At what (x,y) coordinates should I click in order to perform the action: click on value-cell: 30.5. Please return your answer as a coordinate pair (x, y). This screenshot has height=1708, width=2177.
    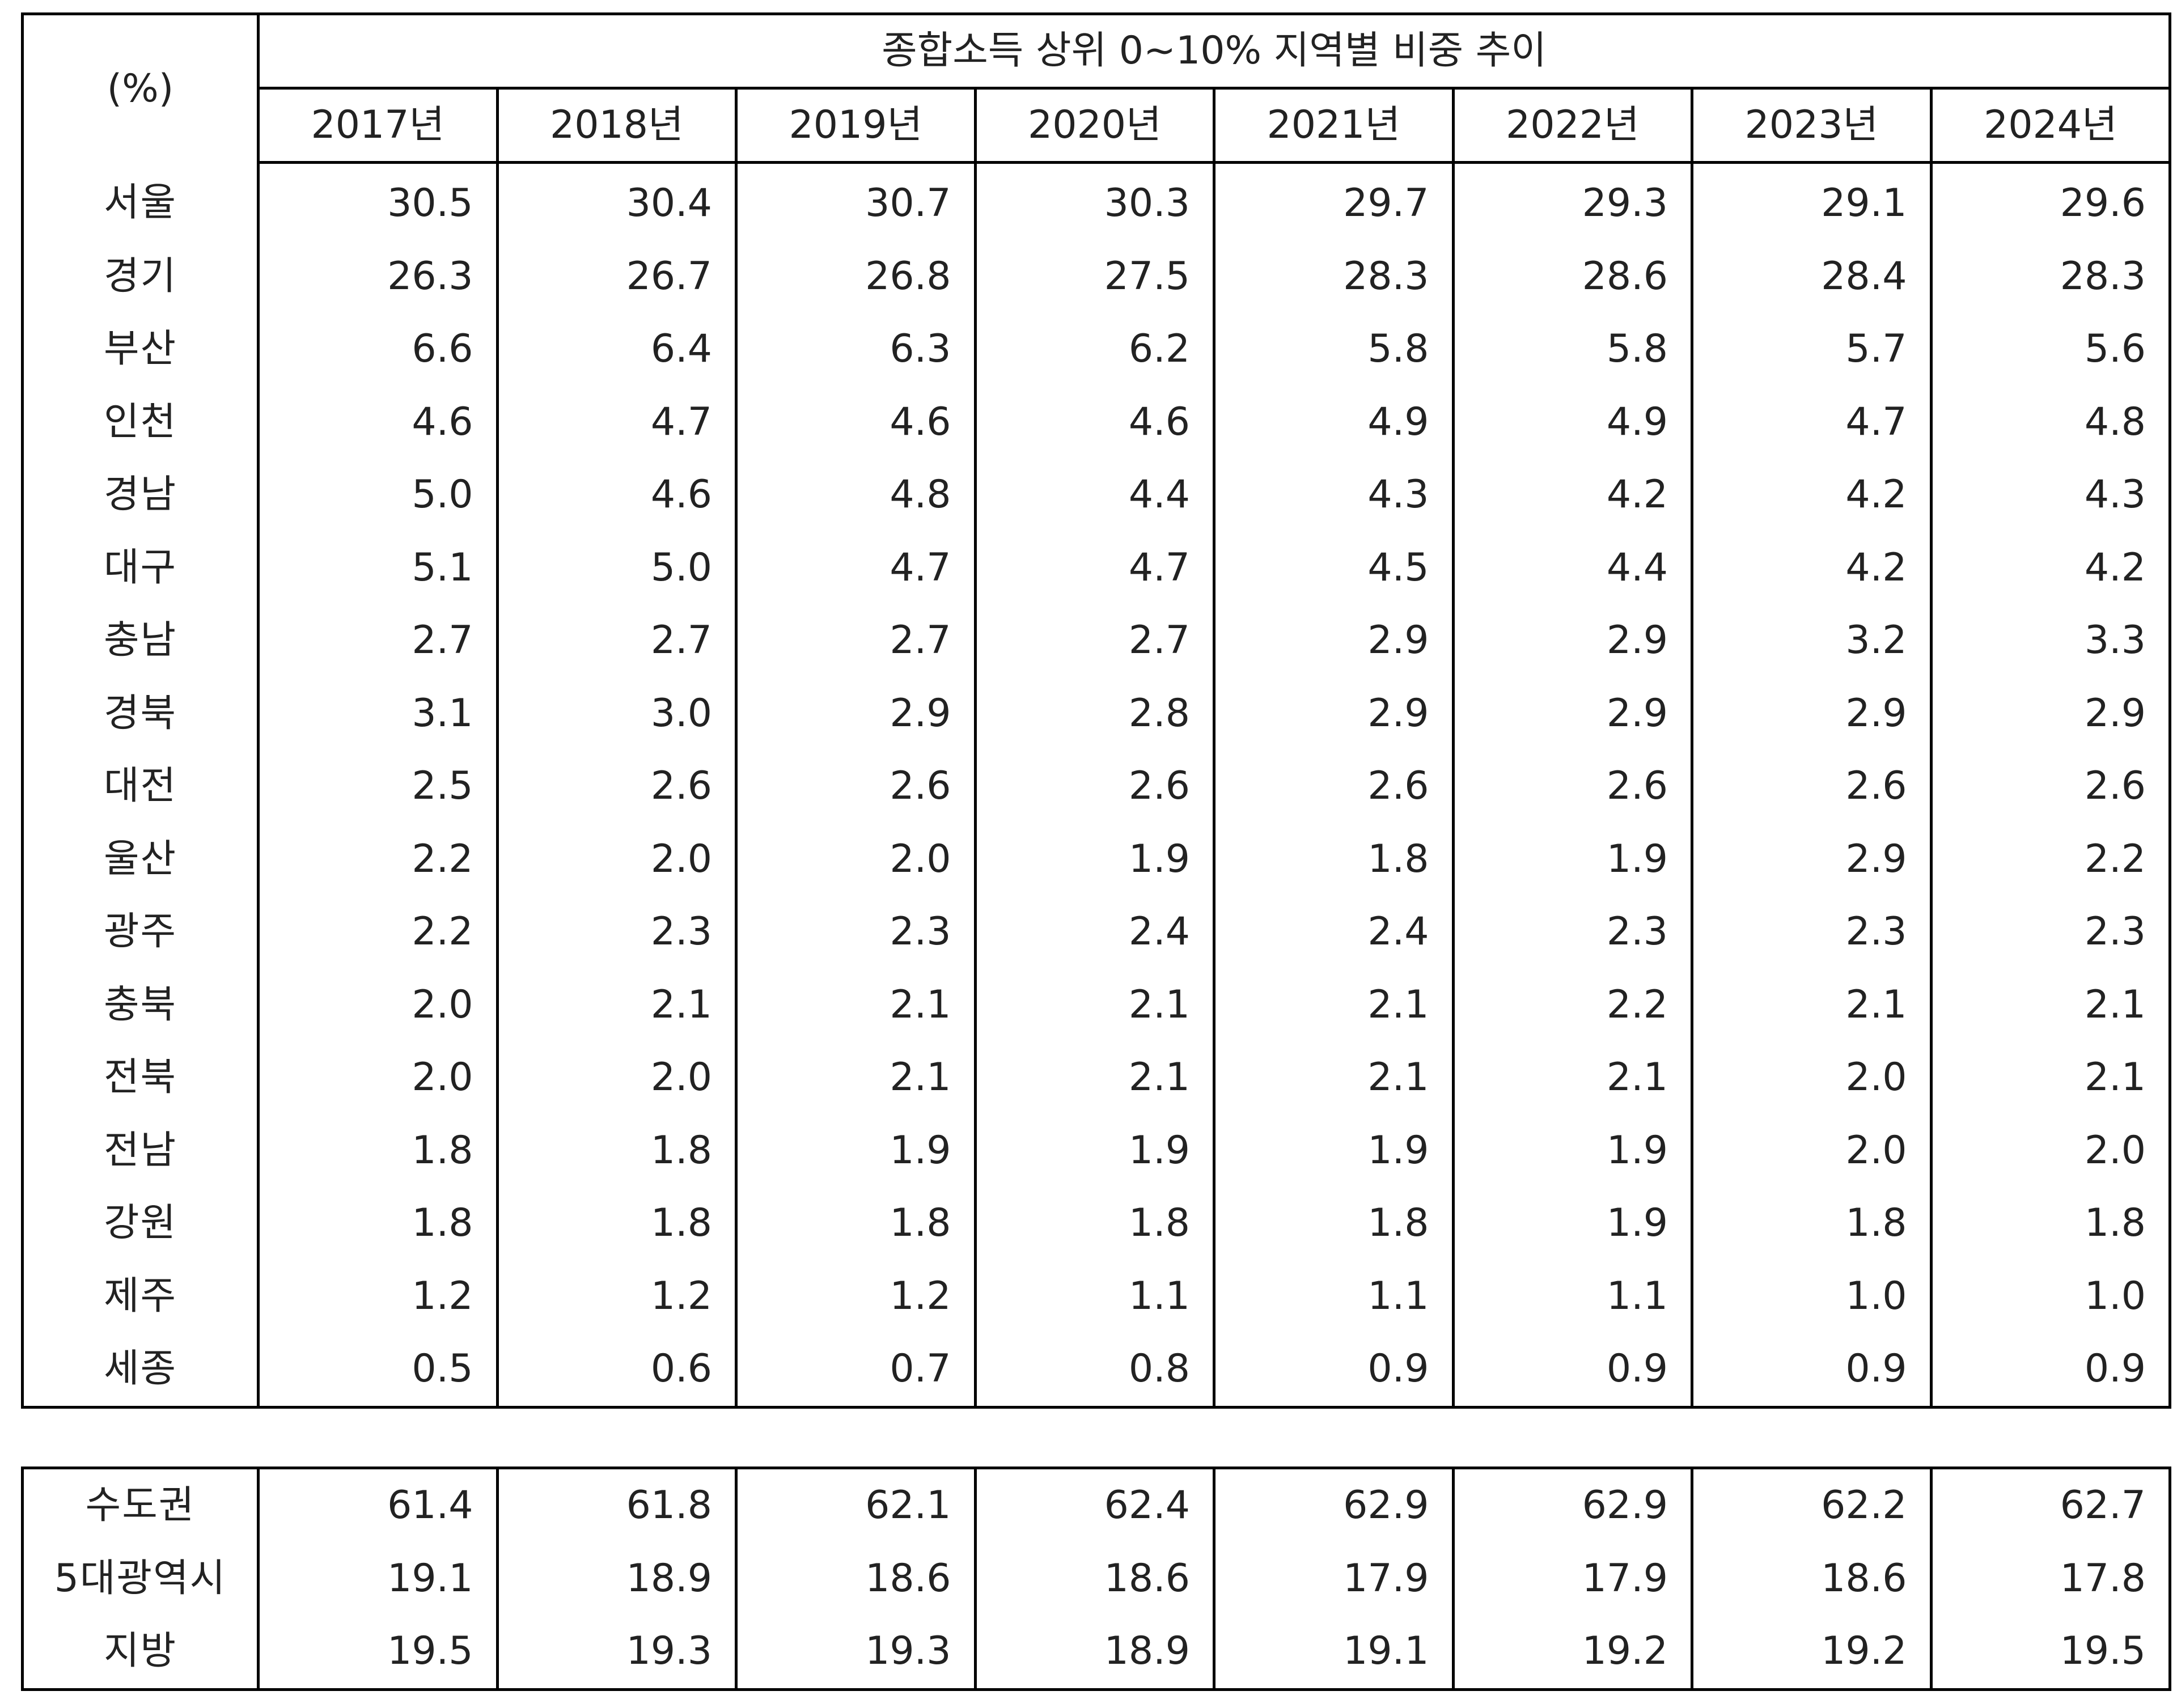
    Looking at the image, I should click on (378, 201).